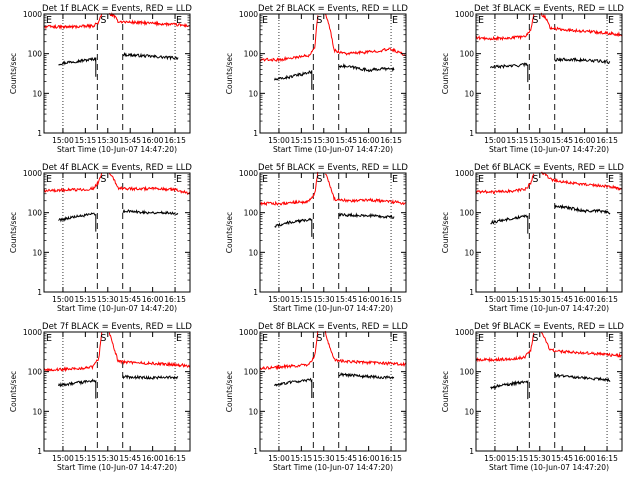 This screenshot has height=480, width=640. What do you see at coordinates (333, 327) in the screenshot?
I see `panel-title: Det 8f BLACK = Events, RED = LLD` at bounding box center [333, 327].